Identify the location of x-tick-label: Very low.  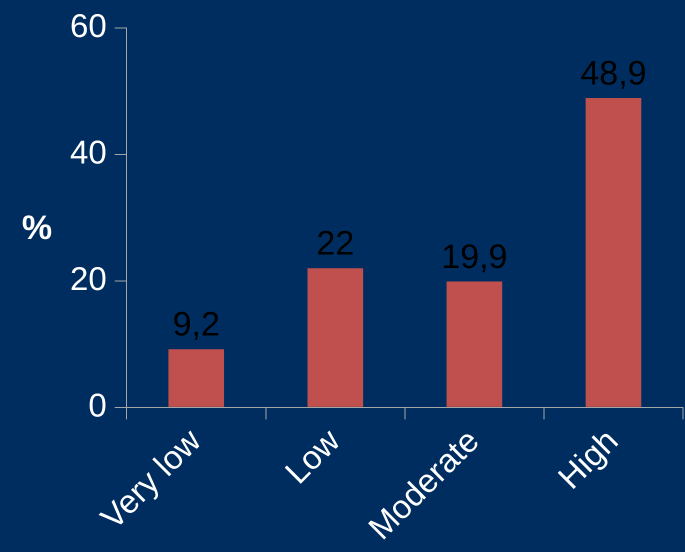
(150, 479).